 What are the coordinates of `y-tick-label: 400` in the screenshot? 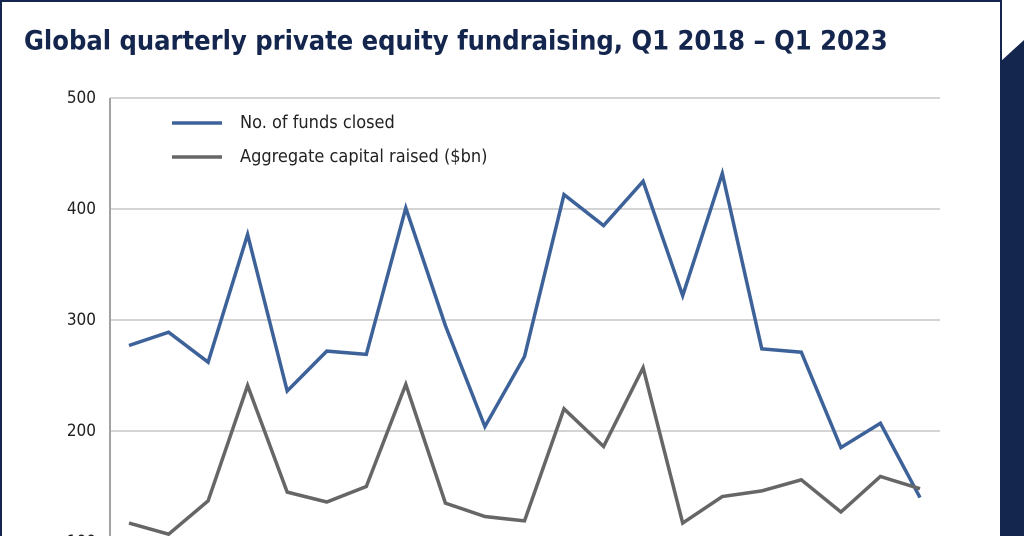 It's located at (81, 209).